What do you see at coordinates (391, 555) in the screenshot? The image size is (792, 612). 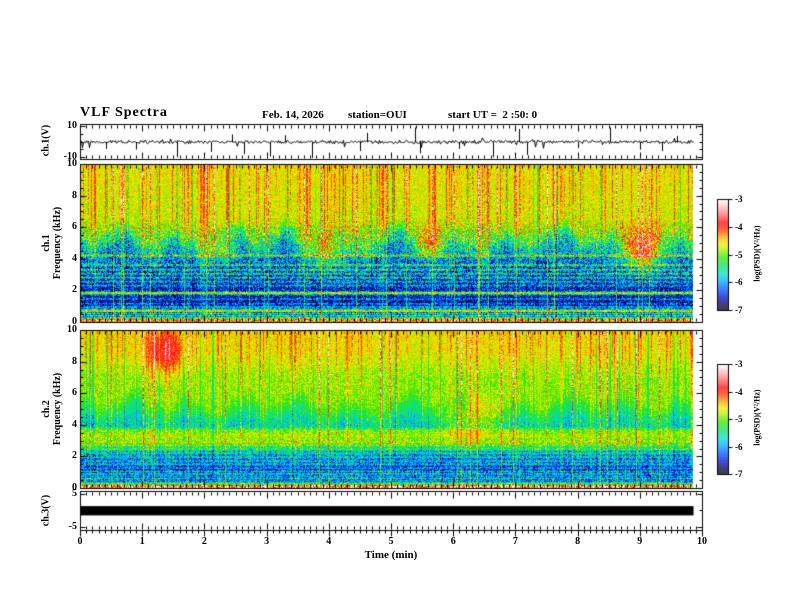 I see `x-axis-label: Time (min)` at bounding box center [391, 555].